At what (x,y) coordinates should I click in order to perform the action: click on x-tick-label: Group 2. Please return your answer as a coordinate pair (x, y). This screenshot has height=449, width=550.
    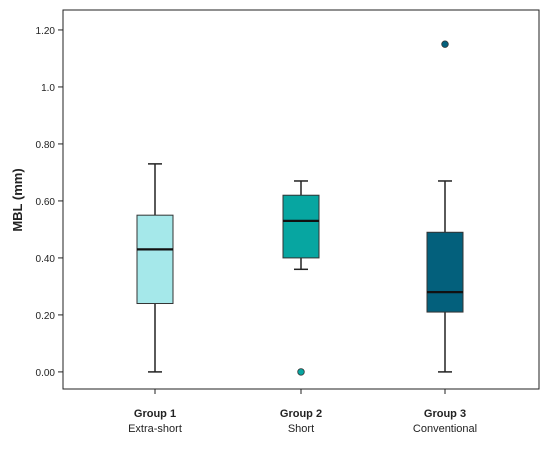
    Looking at the image, I should click on (301, 414).